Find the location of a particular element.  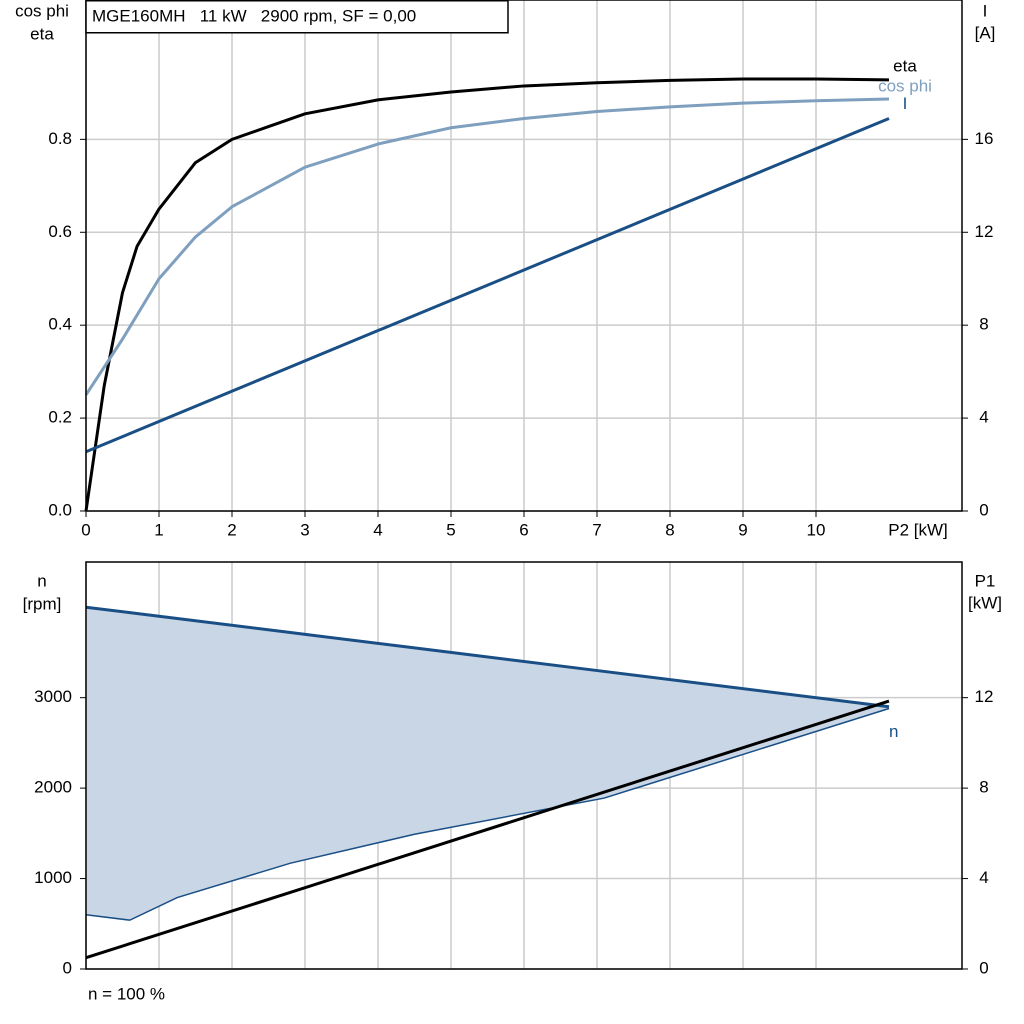

x-tick-label: 5 is located at coordinates (450, 529).